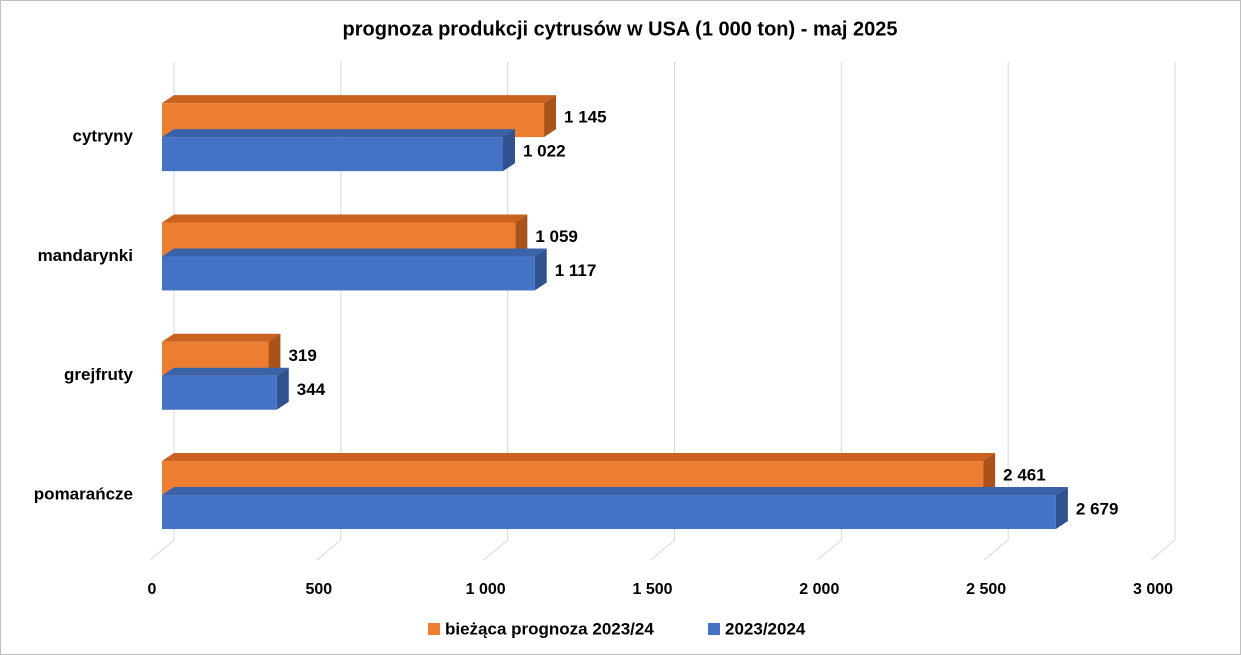 The height and width of the screenshot is (655, 1241). What do you see at coordinates (99, 374) in the screenshot?
I see `category-label: grejfruty` at bounding box center [99, 374].